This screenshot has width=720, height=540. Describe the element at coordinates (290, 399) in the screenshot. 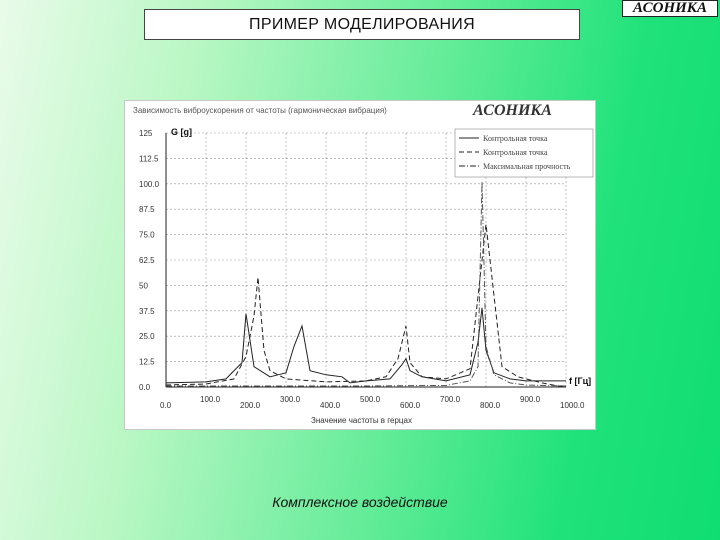

I see `x-tick-label: 300.0` at that location.